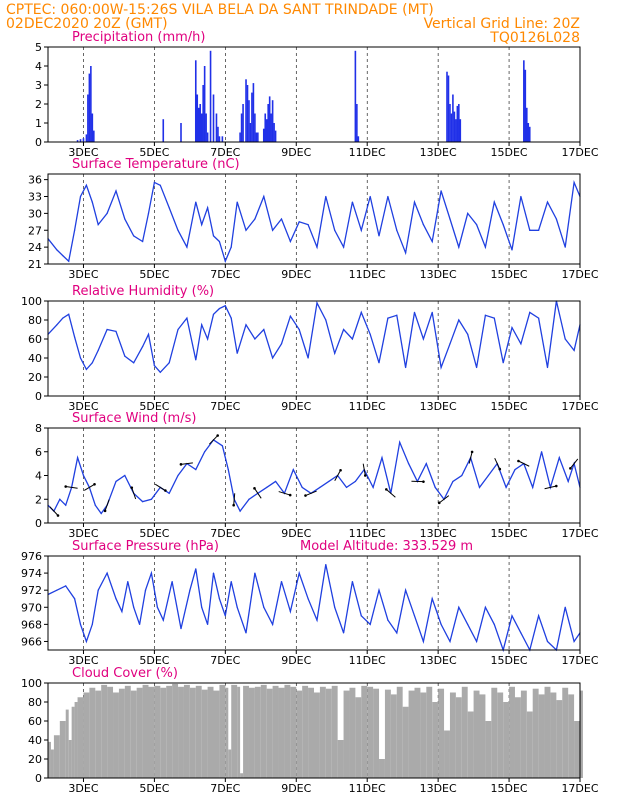 The height and width of the screenshot is (800, 618). Describe the element at coordinates (225, 533) in the screenshot. I see `wind-xtick-label-2: 7DEC` at that location.